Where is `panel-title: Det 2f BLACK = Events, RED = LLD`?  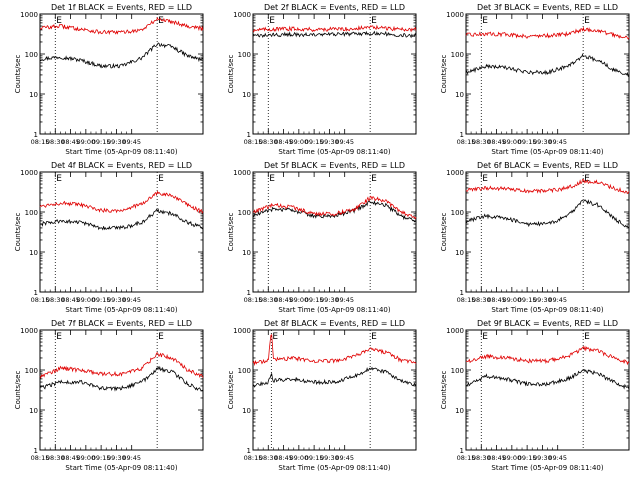
panel-title: Det 2f BLACK = Events, RED = LLD is located at coordinates (334, 7).